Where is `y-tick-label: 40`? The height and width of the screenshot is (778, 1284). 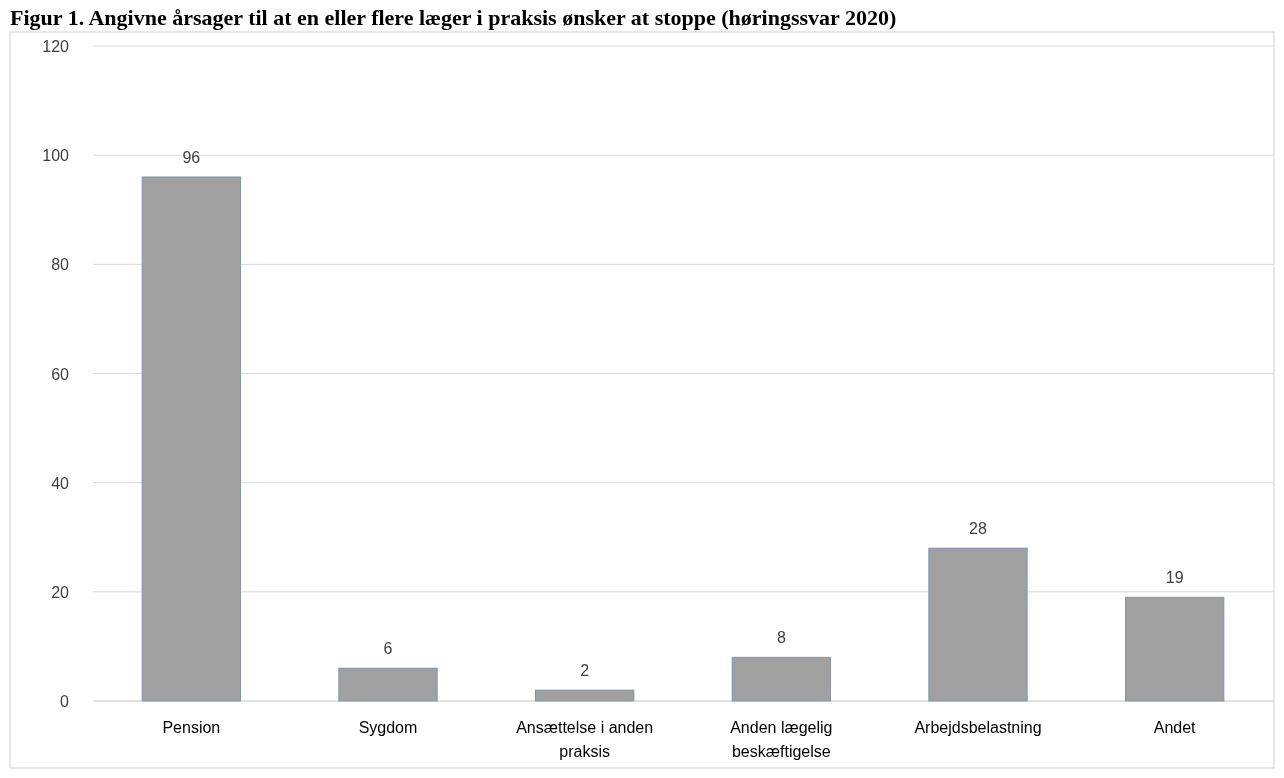 y-tick-label: 40 is located at coordinates (60, 483).